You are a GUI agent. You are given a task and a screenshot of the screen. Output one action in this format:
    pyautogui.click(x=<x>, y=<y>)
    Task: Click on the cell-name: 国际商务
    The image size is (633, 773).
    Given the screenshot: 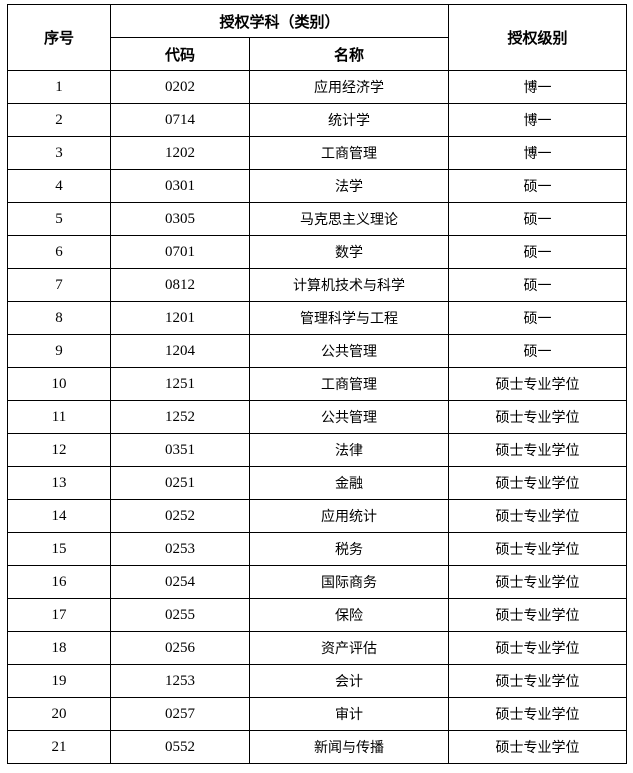 What is the action you would take?
    pyautogui.click(x=349, y=582)
    